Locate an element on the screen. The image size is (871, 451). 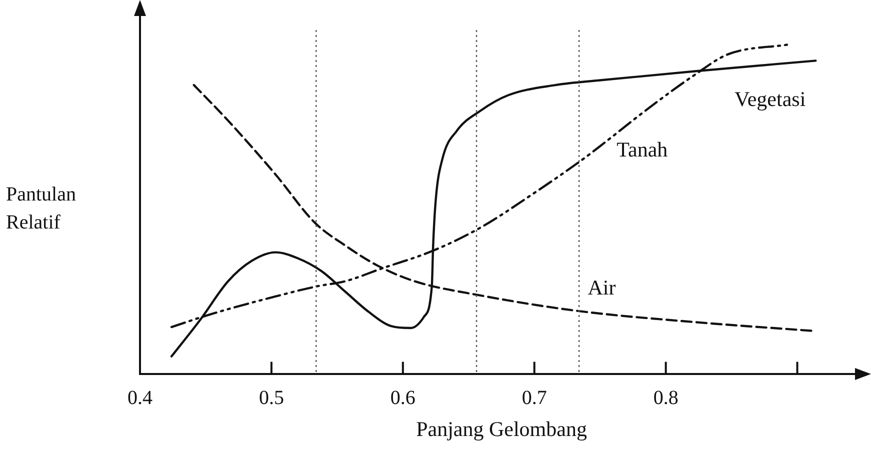
x-axis-title: Panjang Gelombang is located at coordinates (502, 428).